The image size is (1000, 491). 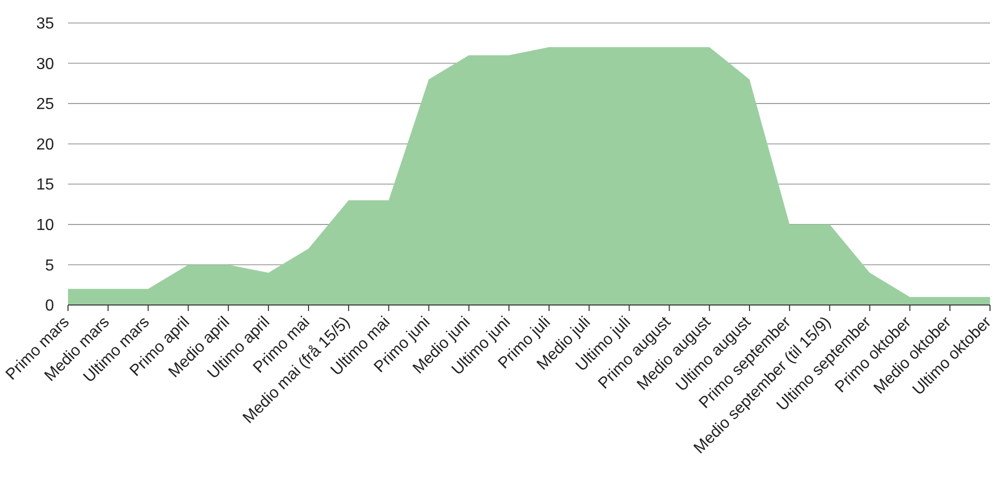 I want to click on y-tick-label: 0, so click(x=49, y=306).